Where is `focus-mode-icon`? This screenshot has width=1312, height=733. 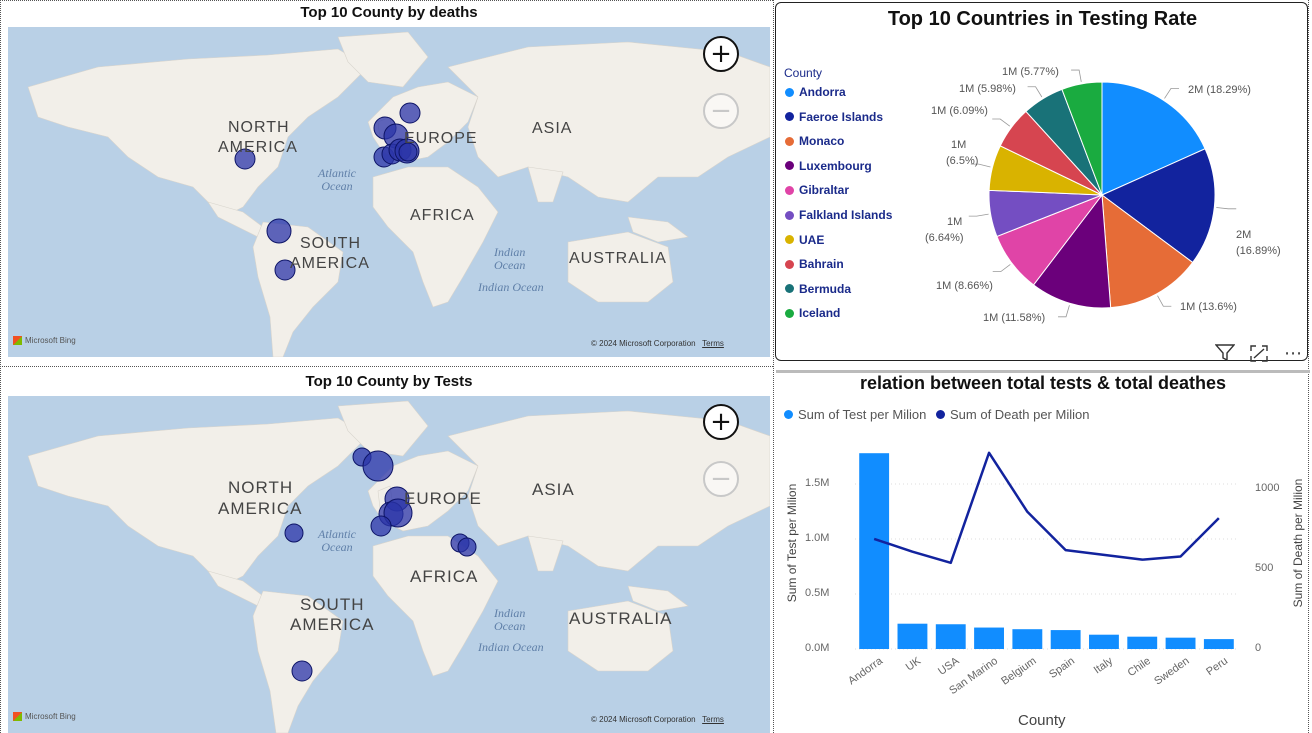
focus-mode-icon is located at coordinates (1259, 355).